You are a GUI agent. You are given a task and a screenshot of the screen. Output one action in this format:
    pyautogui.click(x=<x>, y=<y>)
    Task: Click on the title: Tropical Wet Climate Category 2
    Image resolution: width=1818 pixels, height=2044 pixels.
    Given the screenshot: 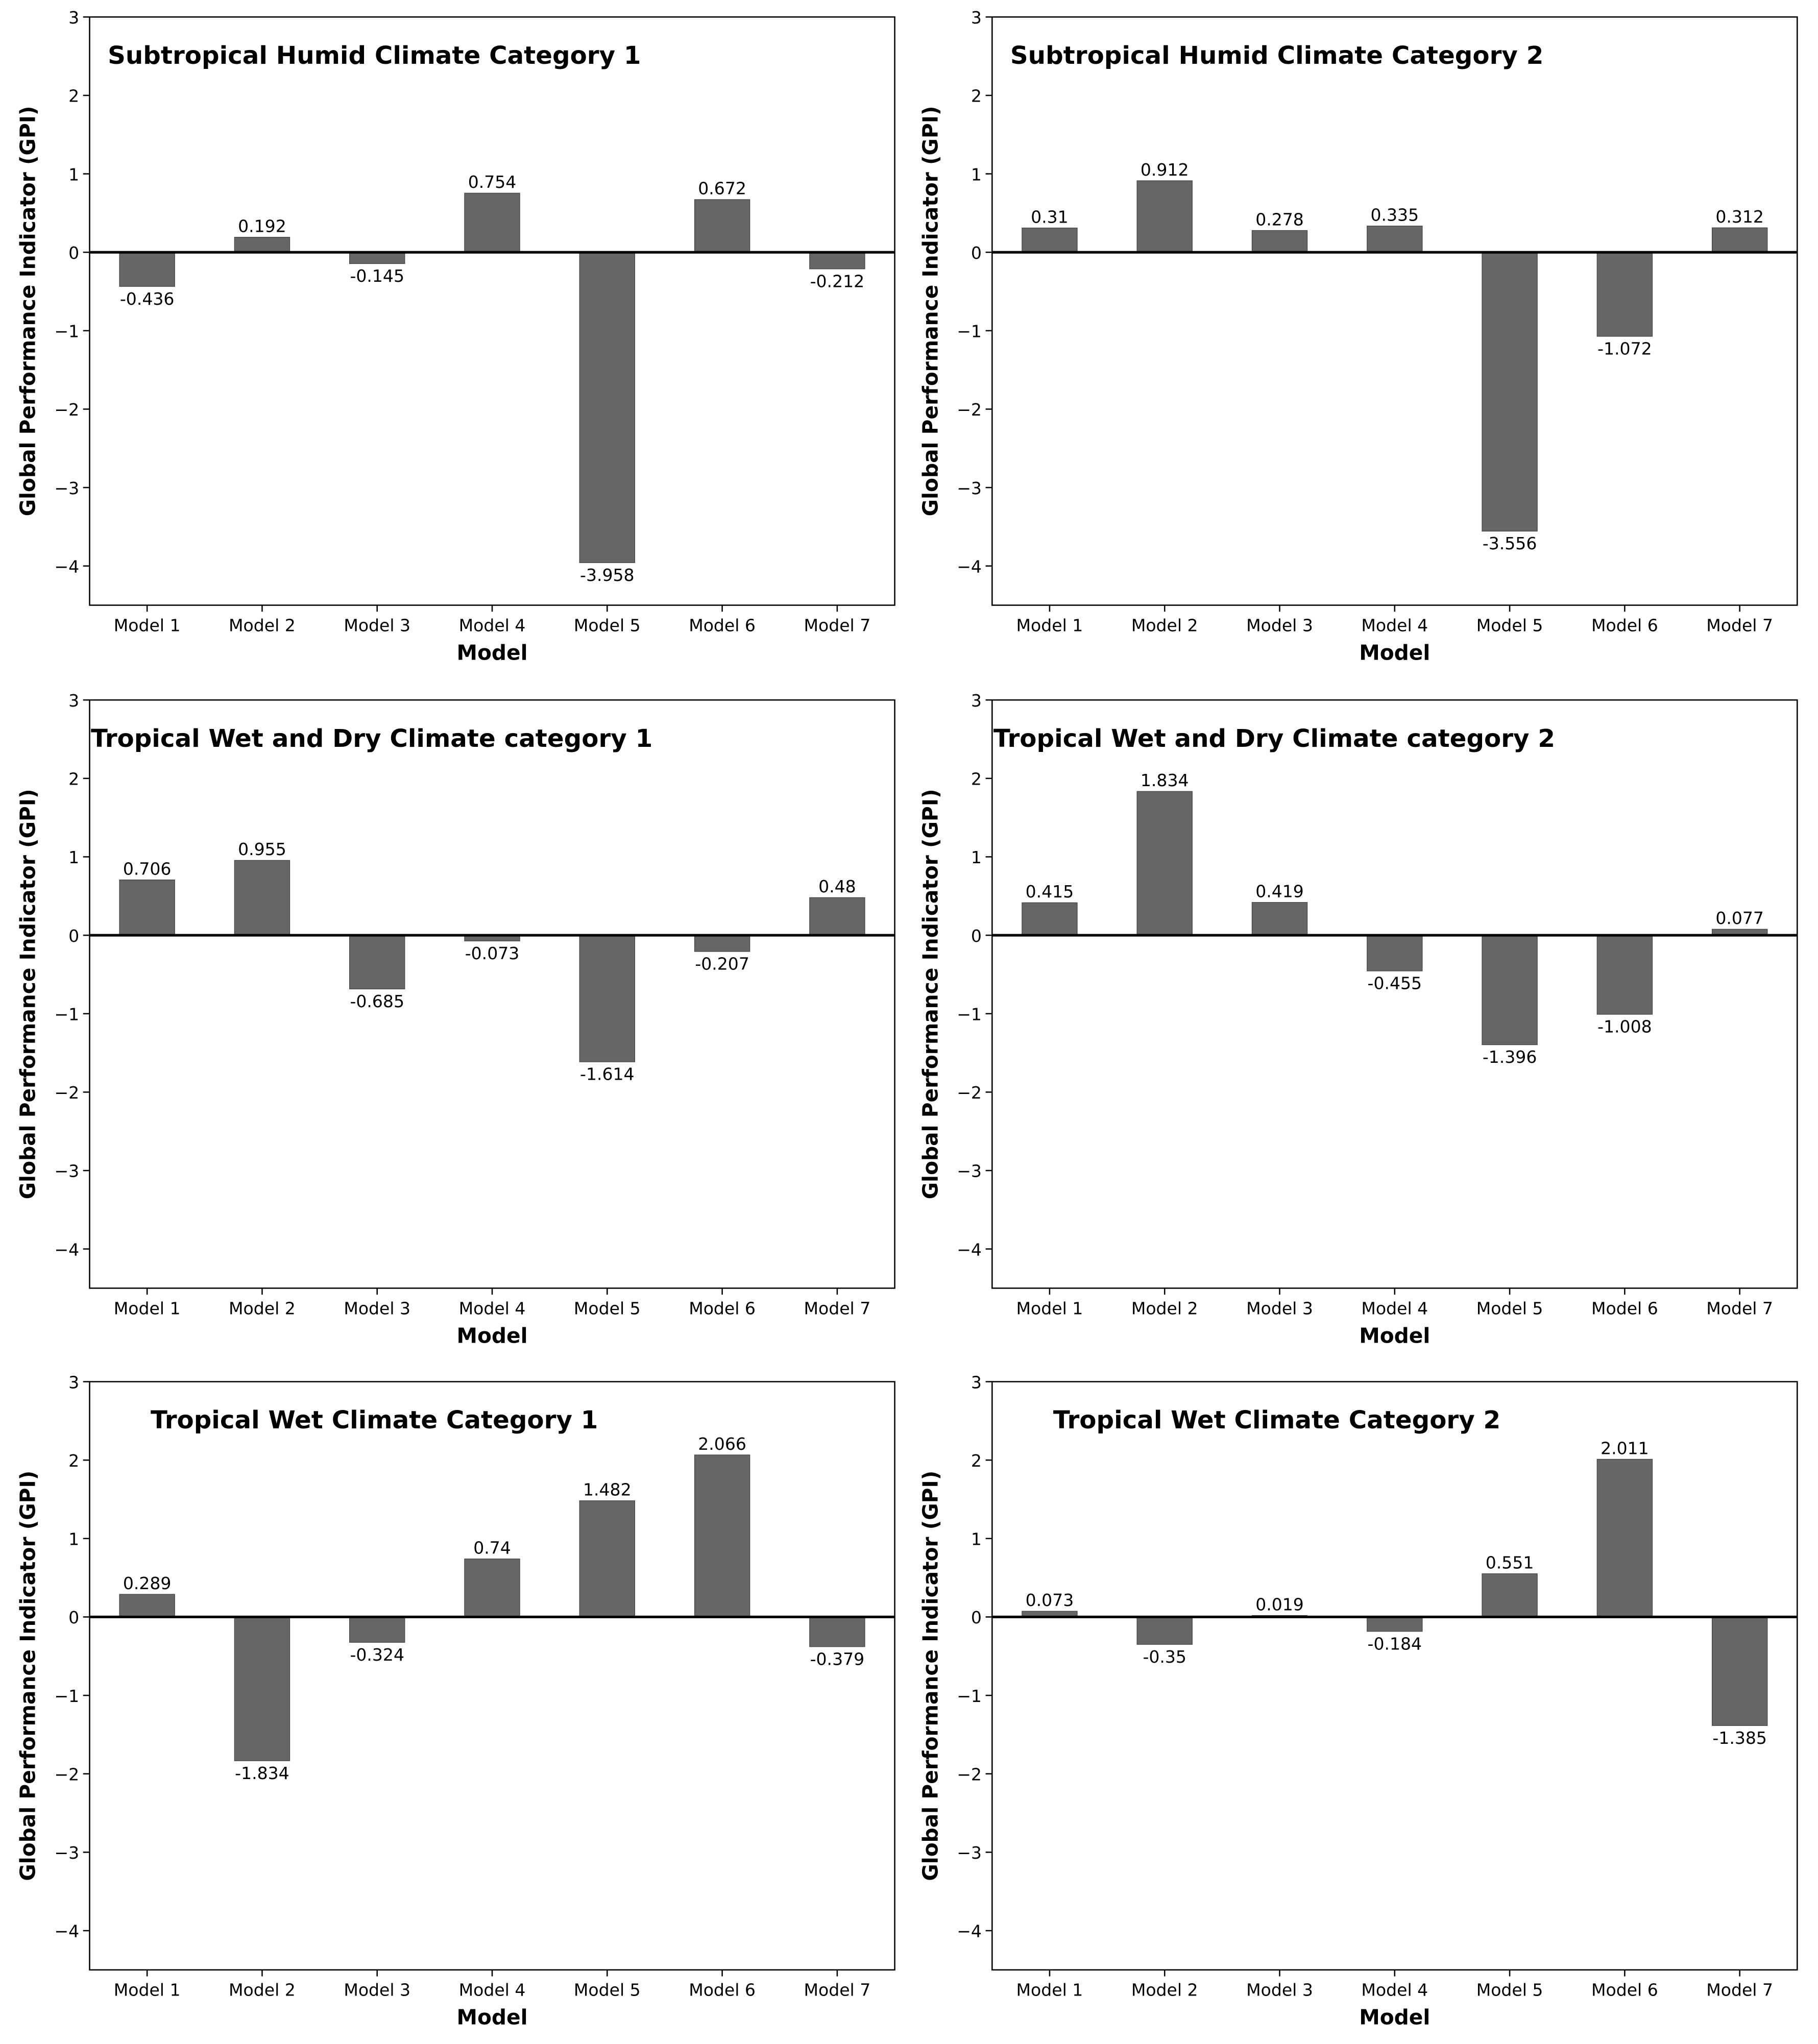 What is the action you would take?
    pyautogui.click(x=1276, y=1420)
    